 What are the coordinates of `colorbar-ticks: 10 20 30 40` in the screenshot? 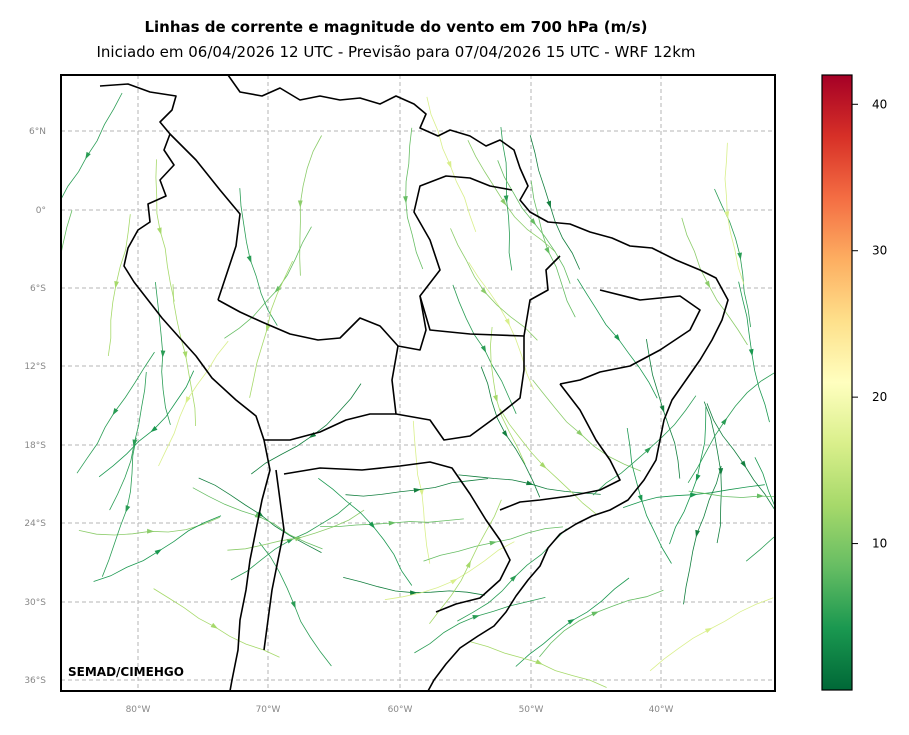 It's located at (869, 324).